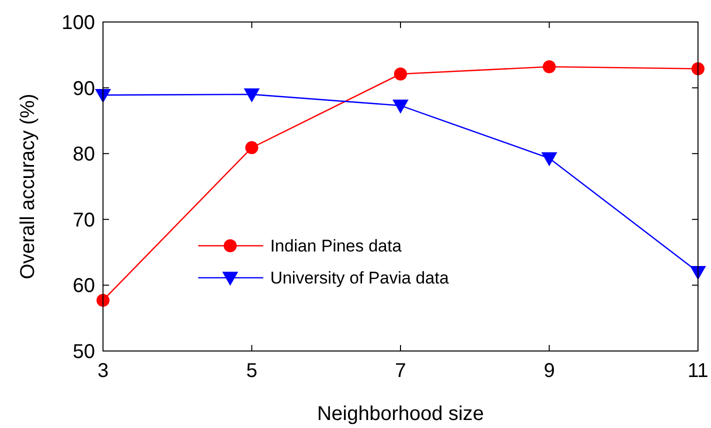 The image size is (711, 428). Describe the element at coordinates (549, 371) in the screenshot. I see `x-tick-label: 9` at that location.